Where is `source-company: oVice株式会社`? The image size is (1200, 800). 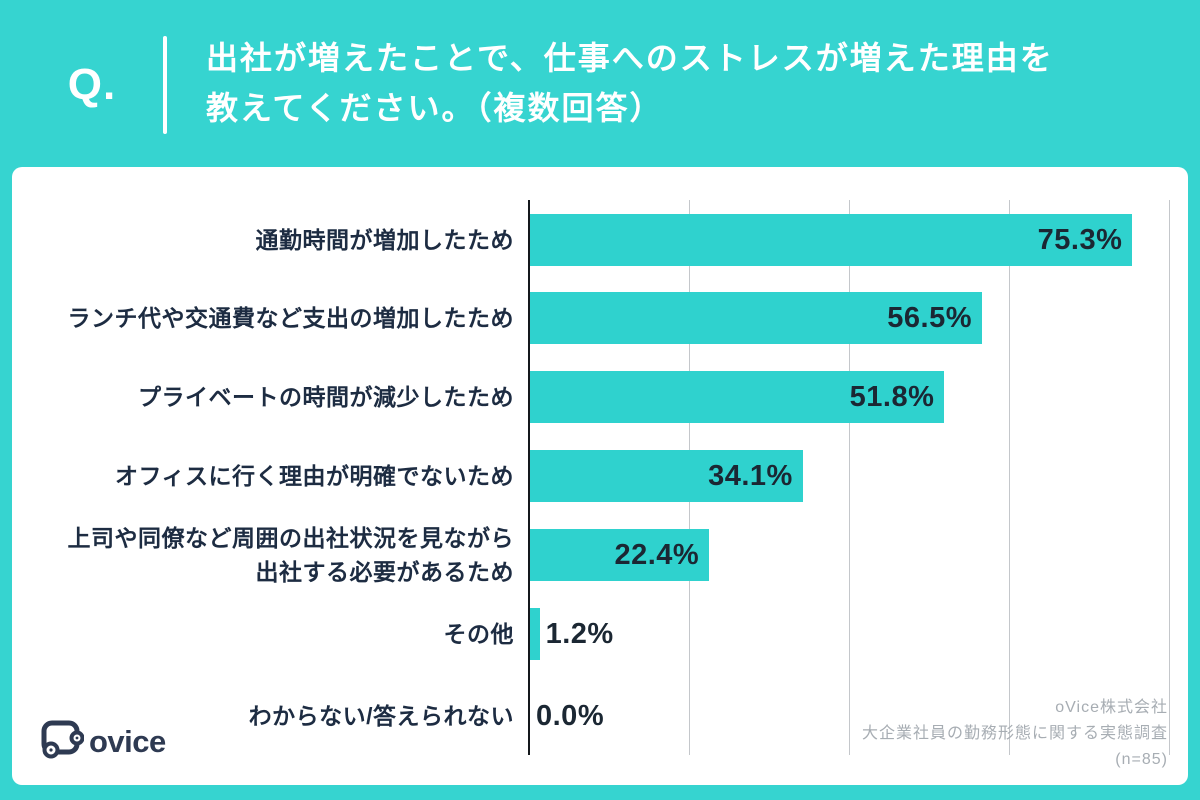
source-company: oVice株式会社 is located at coordinates (1111, 707).